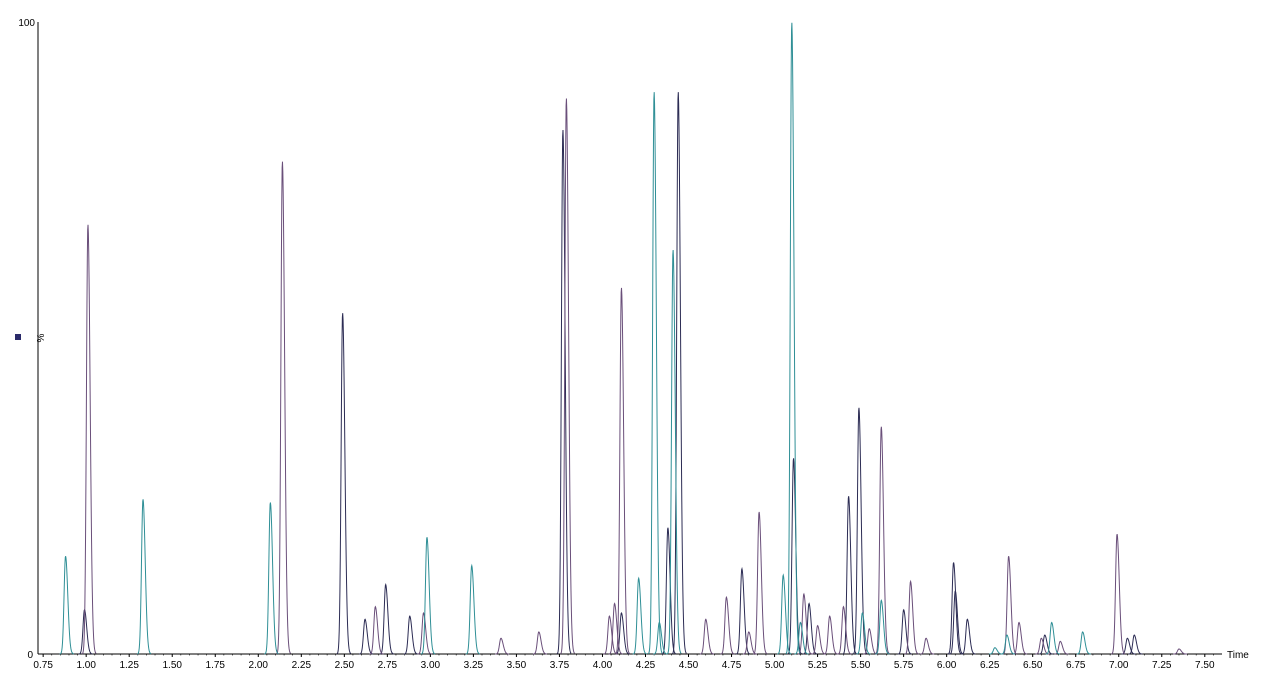 The height and width of the screenshot is (689, 1262). What do you see at coordinates (18, 337) in the screenshot?
I see `y-axis-marker` at bounding box center [18, 337].